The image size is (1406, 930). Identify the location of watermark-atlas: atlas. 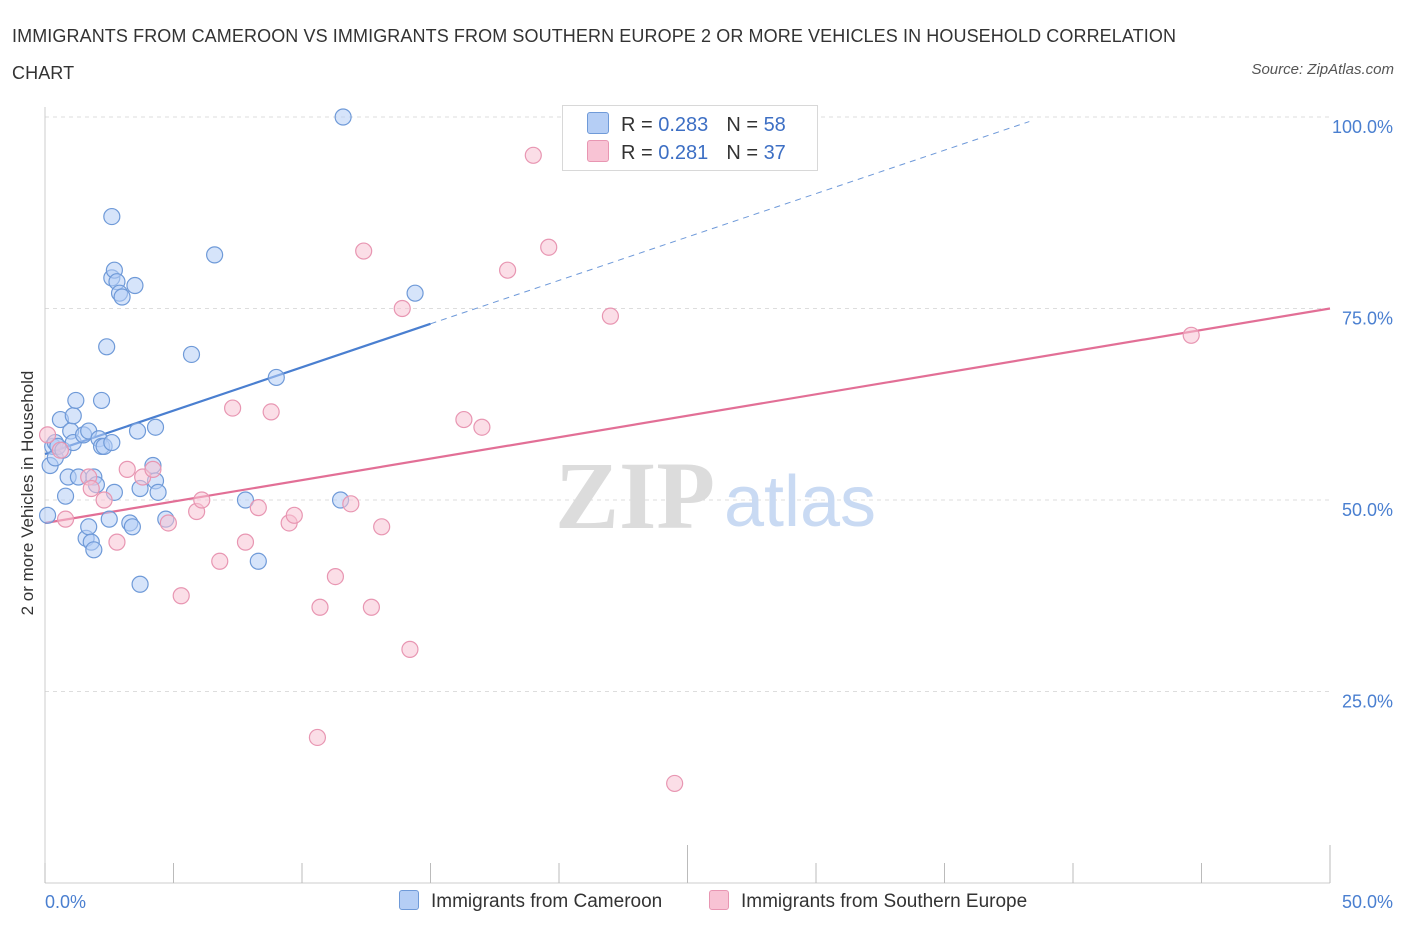
(800, 502).